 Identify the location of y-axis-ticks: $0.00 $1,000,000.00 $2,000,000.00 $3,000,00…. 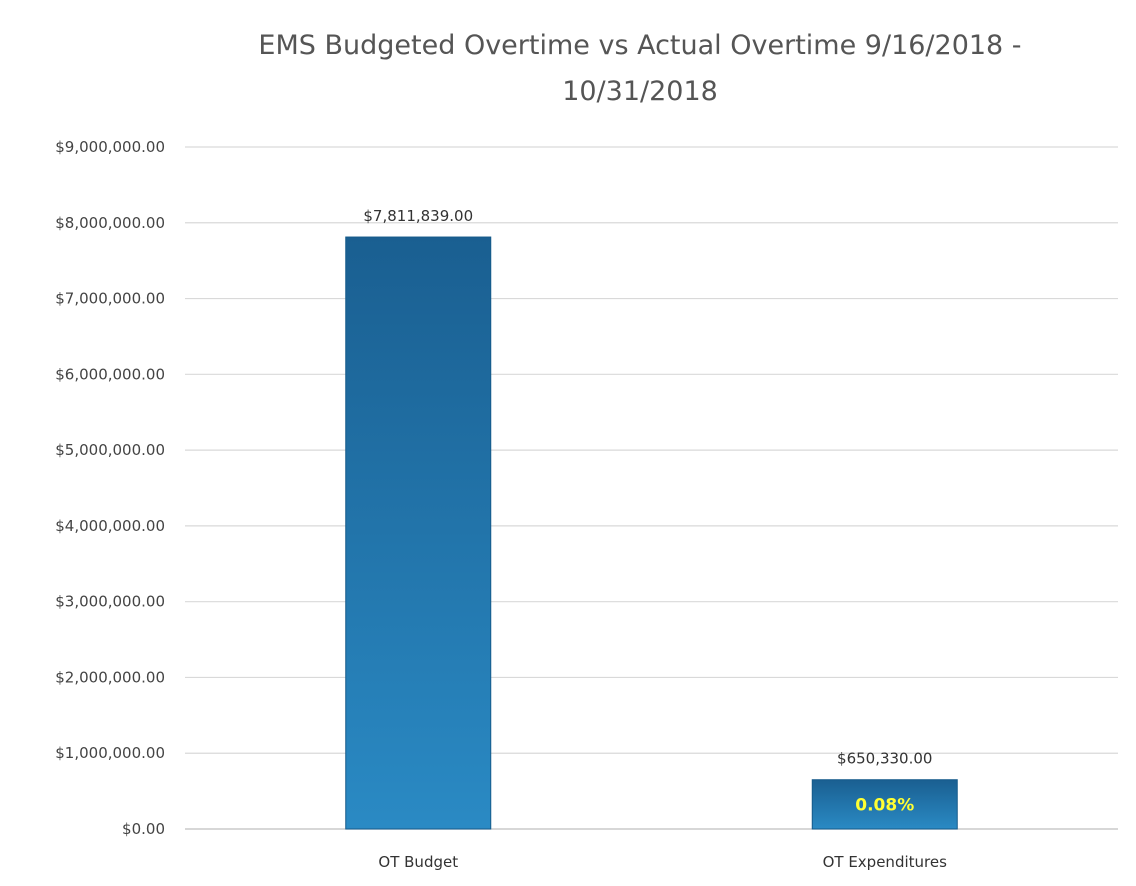
(110, 488).